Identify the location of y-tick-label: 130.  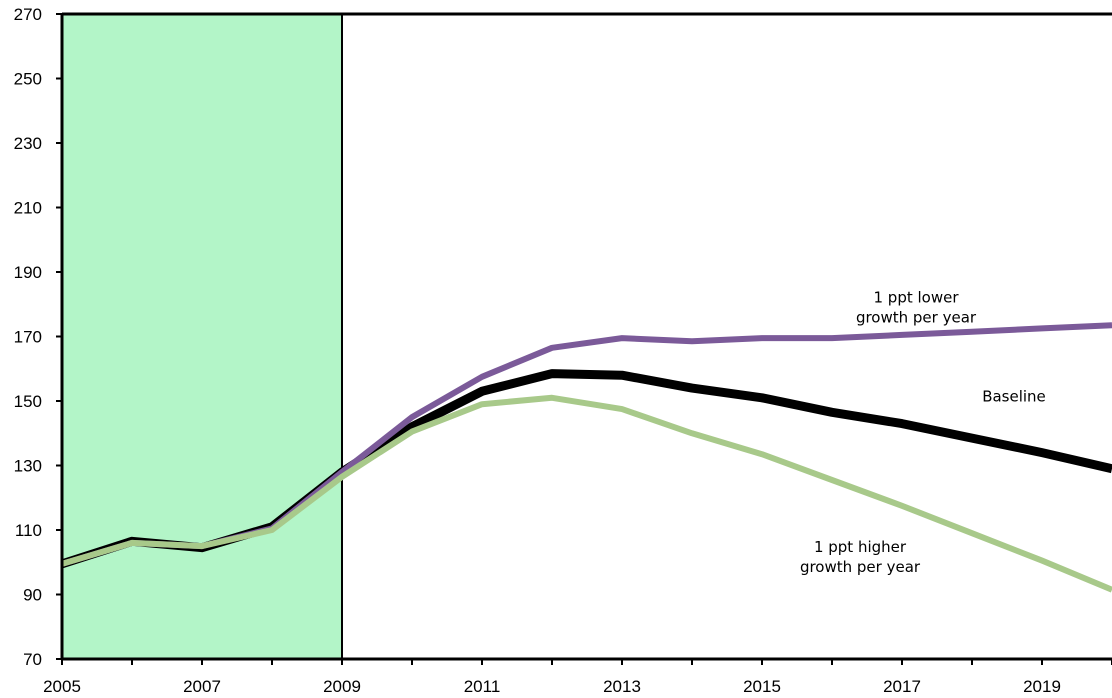
(28, 466).